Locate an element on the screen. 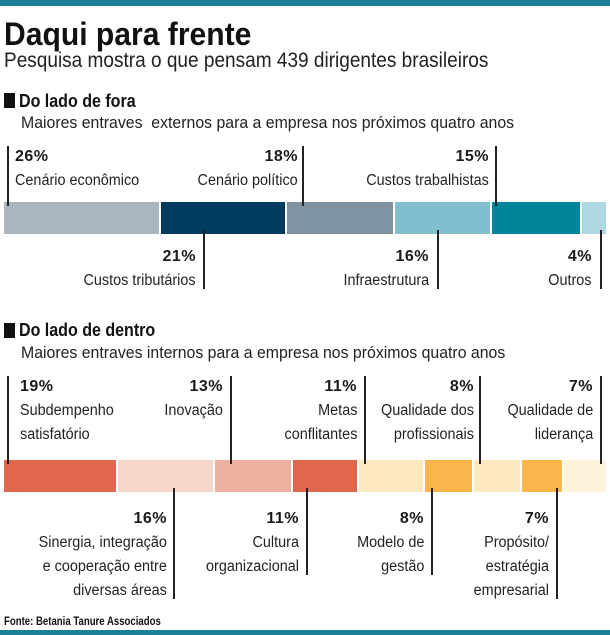 This screenshot has height=635, width=610. category-label: Metas is located at coordinates (337, 410).